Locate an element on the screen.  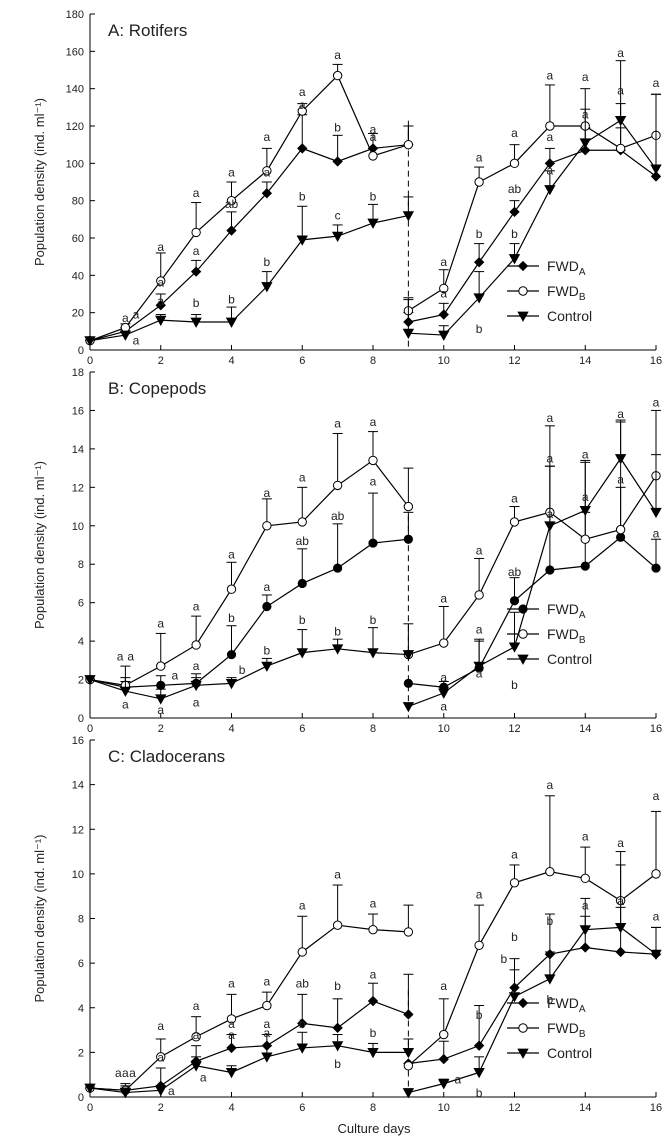
x-tick-label: 14 is located at coordinates (585, 361).